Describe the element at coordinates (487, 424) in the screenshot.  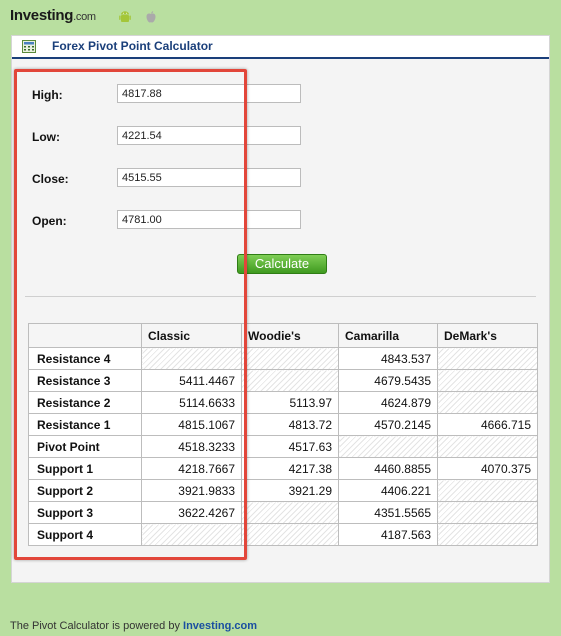
I see `demarks-value-cell: 4666.715` at that location.